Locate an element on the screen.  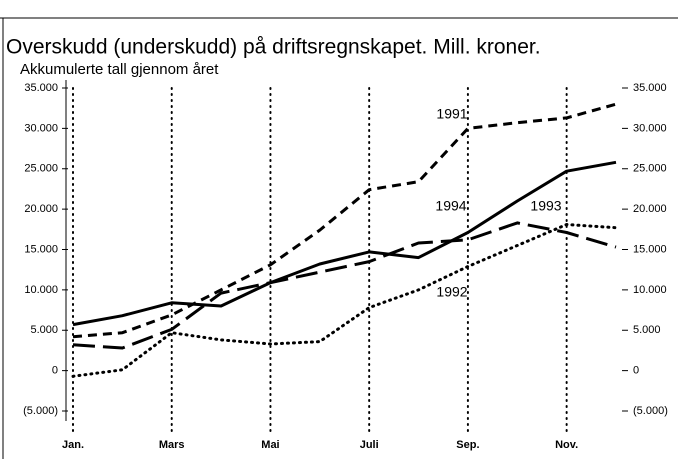
series-label: 1991 is located at coordinates (451, 114).